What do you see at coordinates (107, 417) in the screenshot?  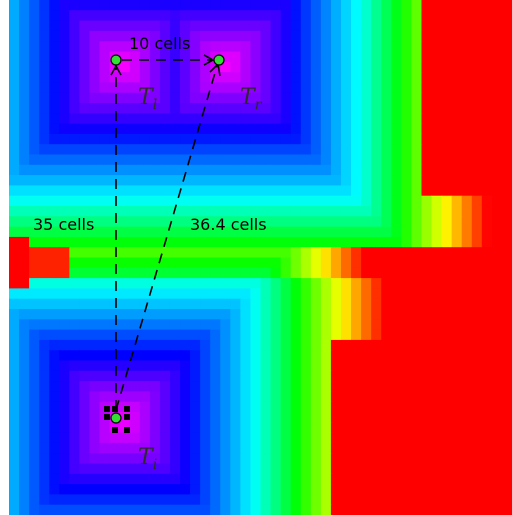 I see `obstacle-square` at bounding box center [107, 417].